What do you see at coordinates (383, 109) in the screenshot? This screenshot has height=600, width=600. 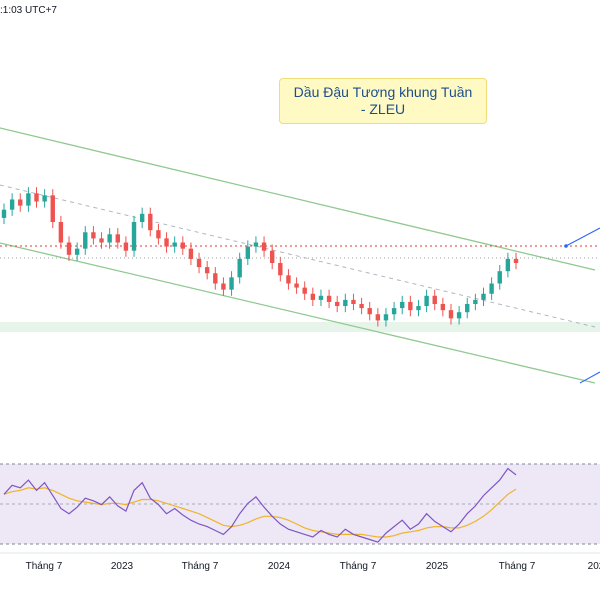 I see `annotation-line-2: - ZLEU` at bounding box center [383, 109].